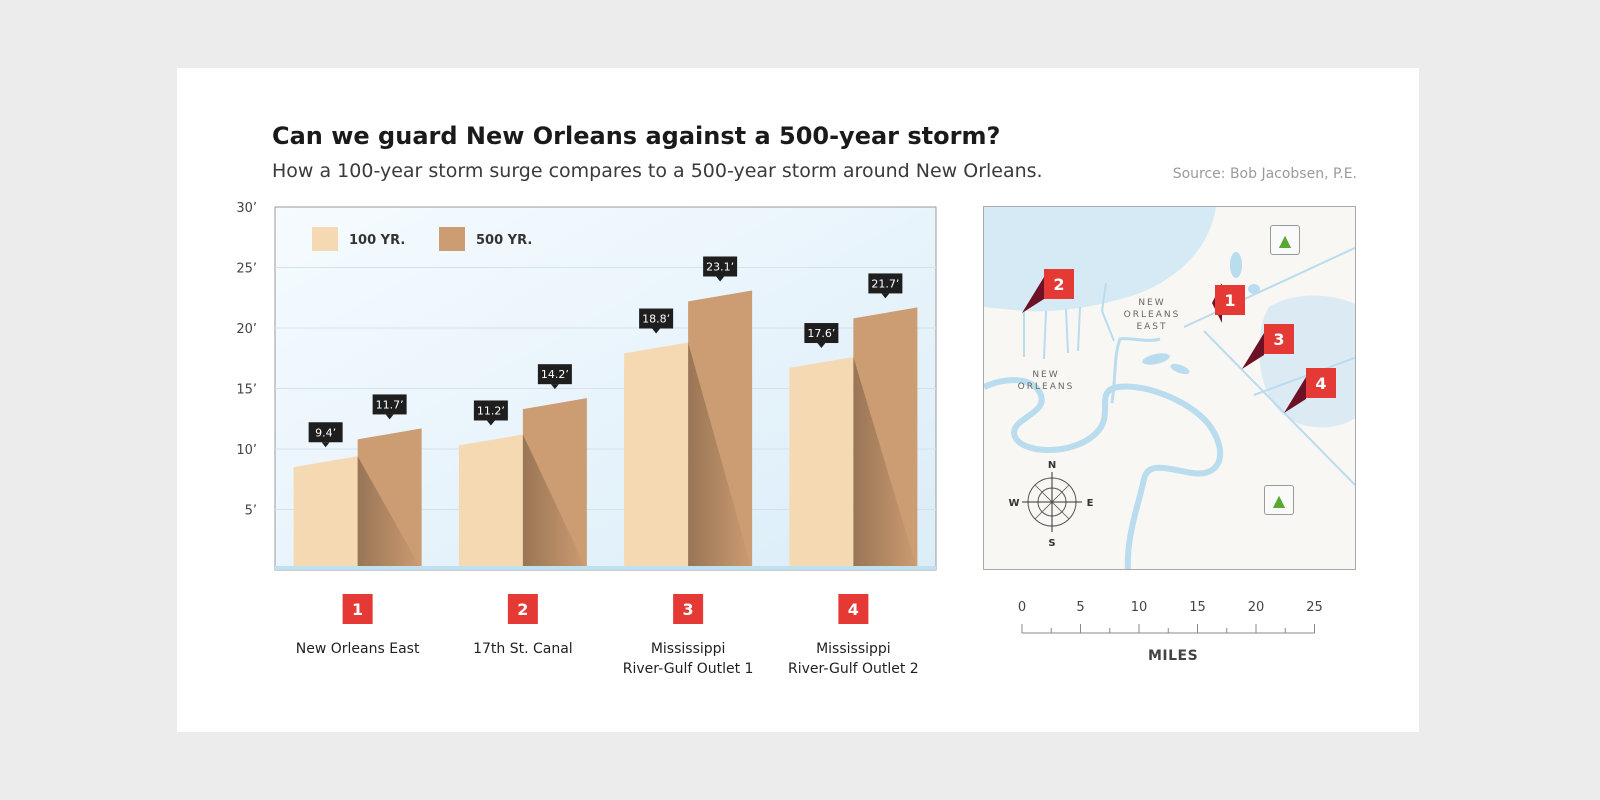 This screenshot has height=800, width=1600. Describe the element at coordinates (1321, 383) in the screenshot. I see `map-marker-4: 4` at that location.